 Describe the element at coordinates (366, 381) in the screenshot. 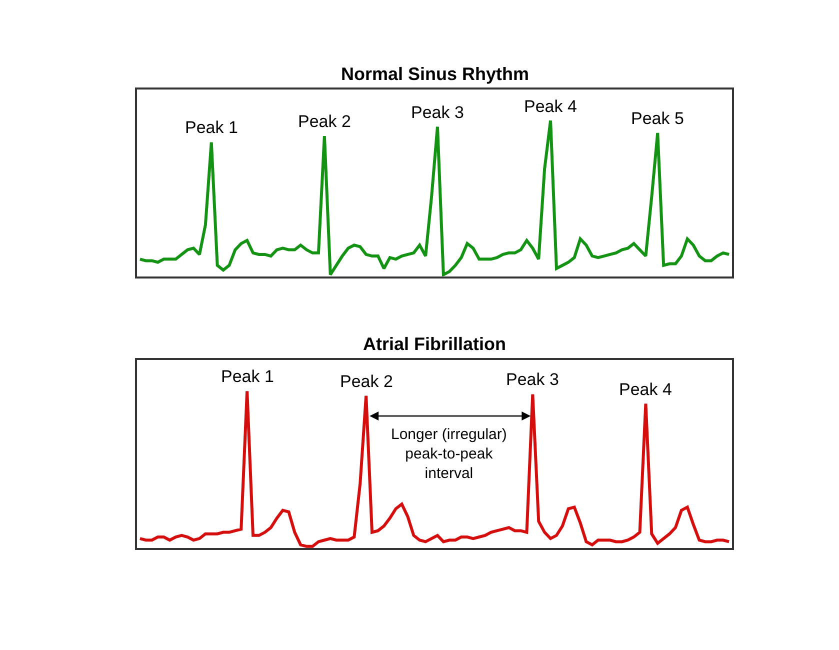

I see `text: Peak 2` at that location.